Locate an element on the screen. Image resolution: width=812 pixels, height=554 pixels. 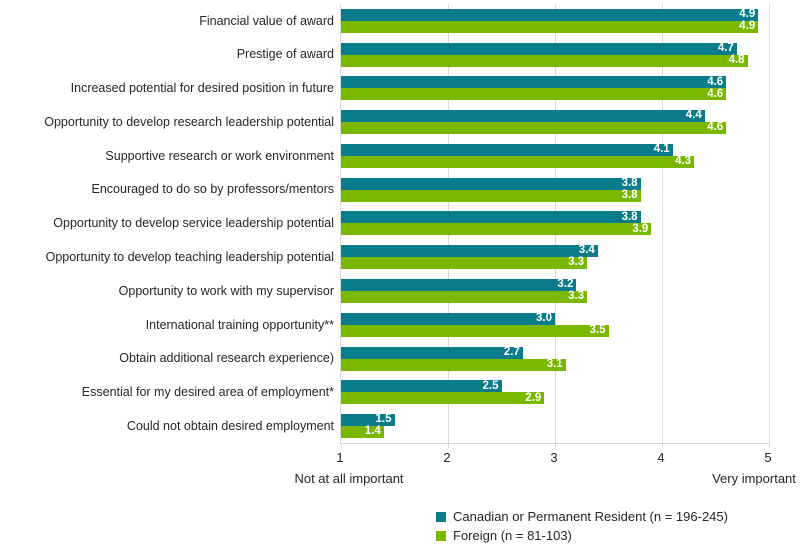
bar: 3.1 is located at coordinates (453, 364).